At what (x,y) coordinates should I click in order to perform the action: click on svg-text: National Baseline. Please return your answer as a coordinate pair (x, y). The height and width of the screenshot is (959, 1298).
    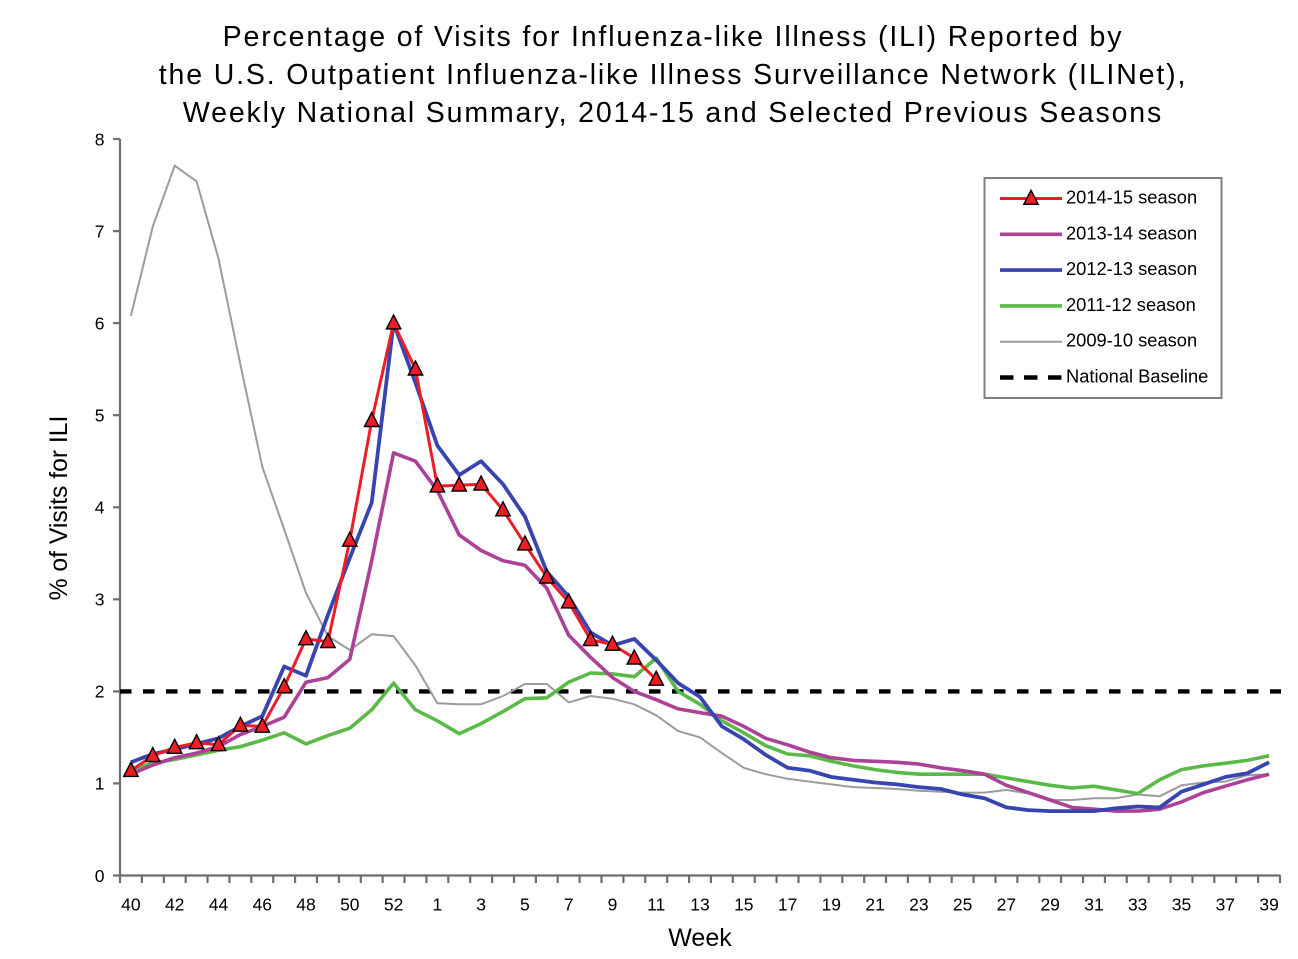
    Looking at the image, I should click on (1137, 376).